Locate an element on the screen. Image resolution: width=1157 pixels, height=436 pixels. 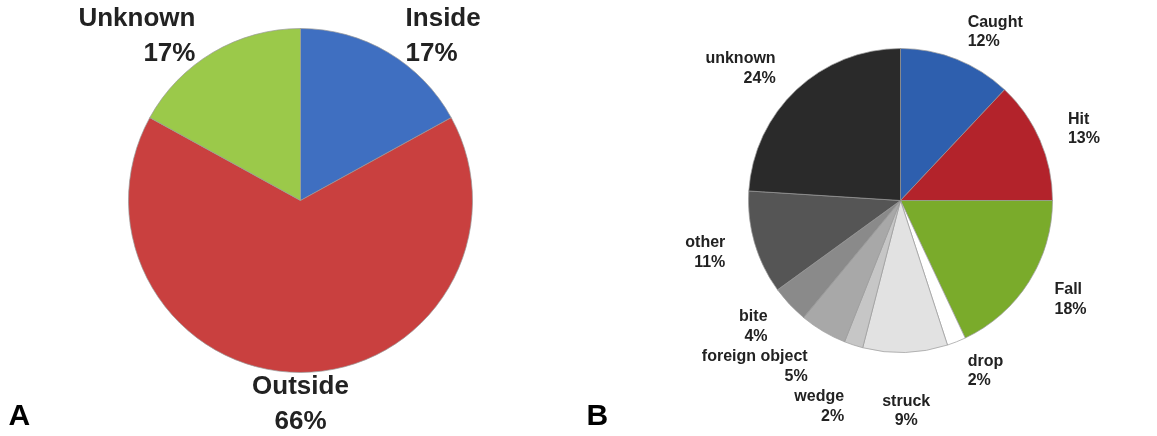
slice-label: Hit is located at coordinates (1078, 118).